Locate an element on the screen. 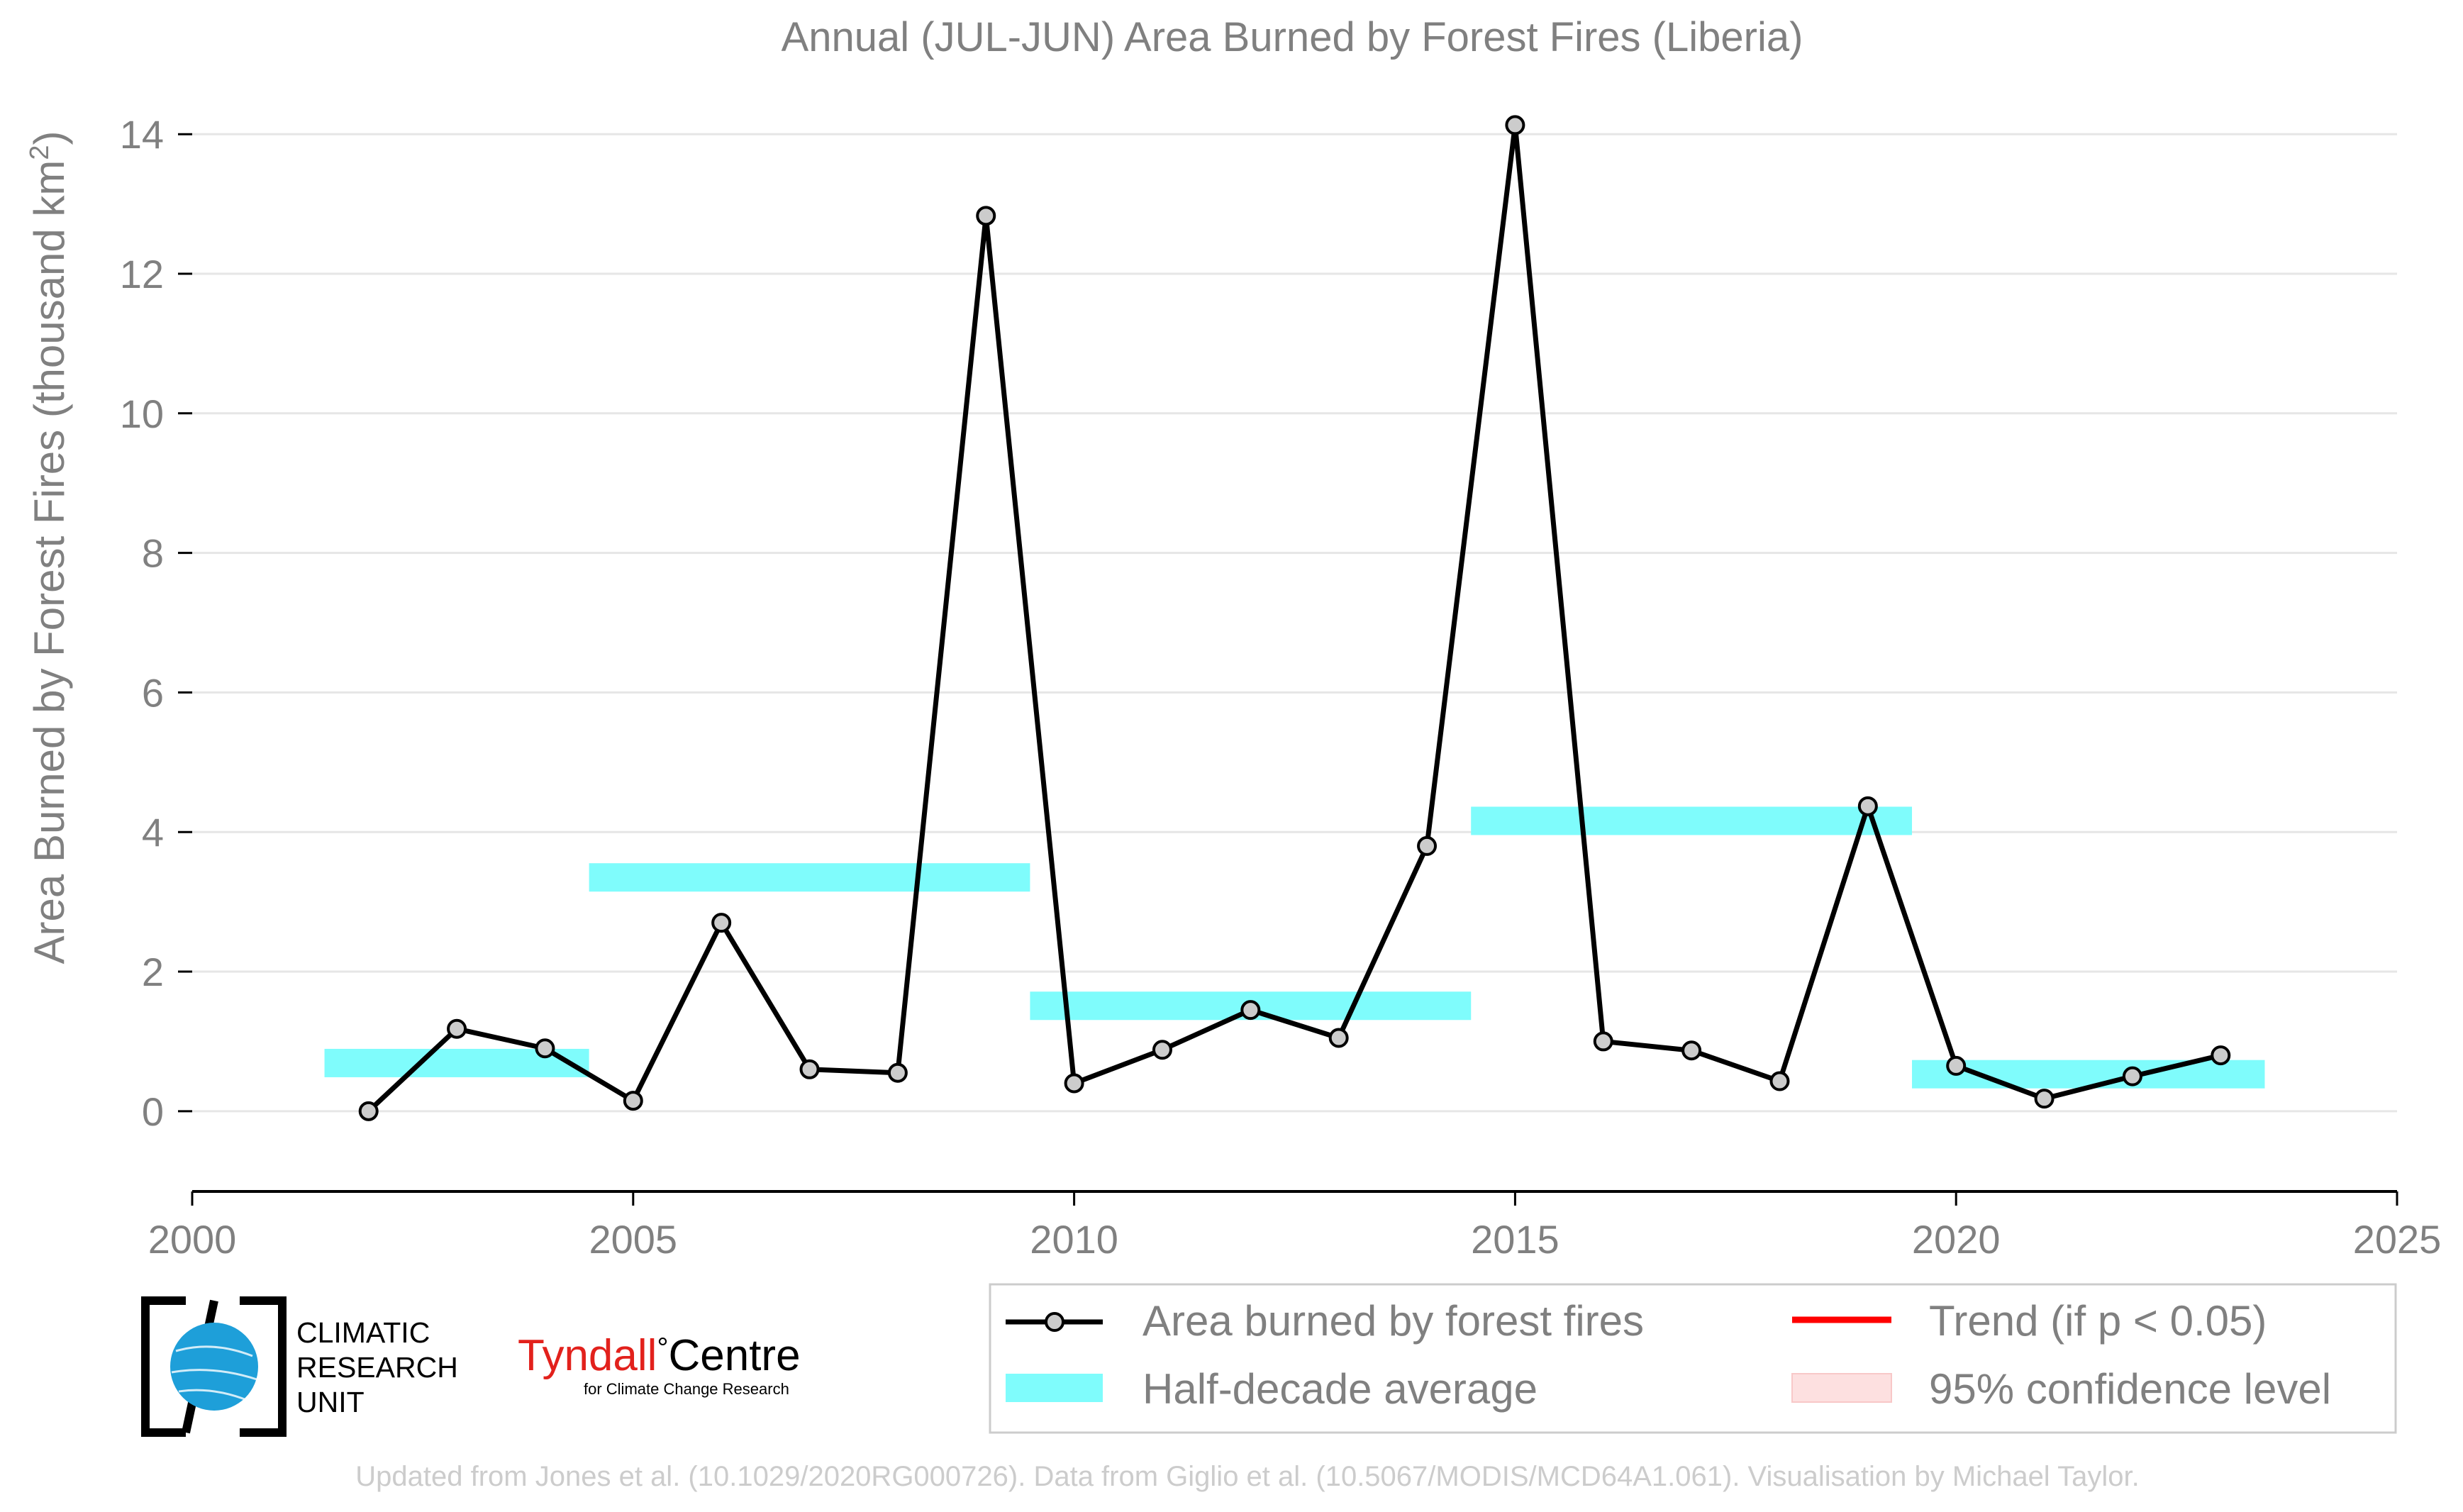  tyndall-main: Tyndall is located at coordinates (587, 1355).